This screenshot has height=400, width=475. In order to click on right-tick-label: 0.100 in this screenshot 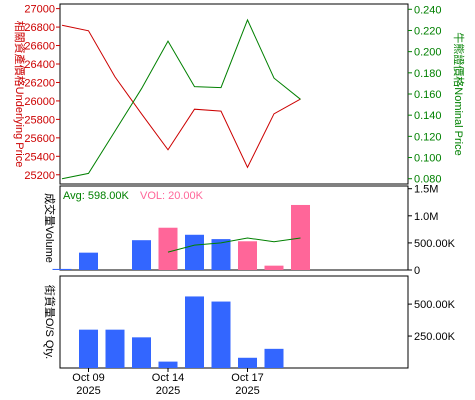, I will do `click(428, 159)`.